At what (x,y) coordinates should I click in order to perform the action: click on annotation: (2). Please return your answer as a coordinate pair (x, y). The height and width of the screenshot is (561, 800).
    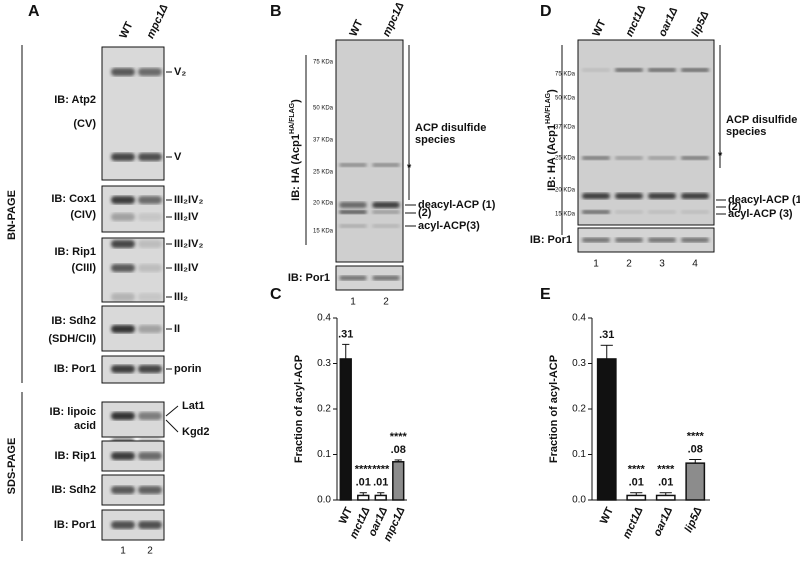
    Looking at the image, I should click on (735, 207).